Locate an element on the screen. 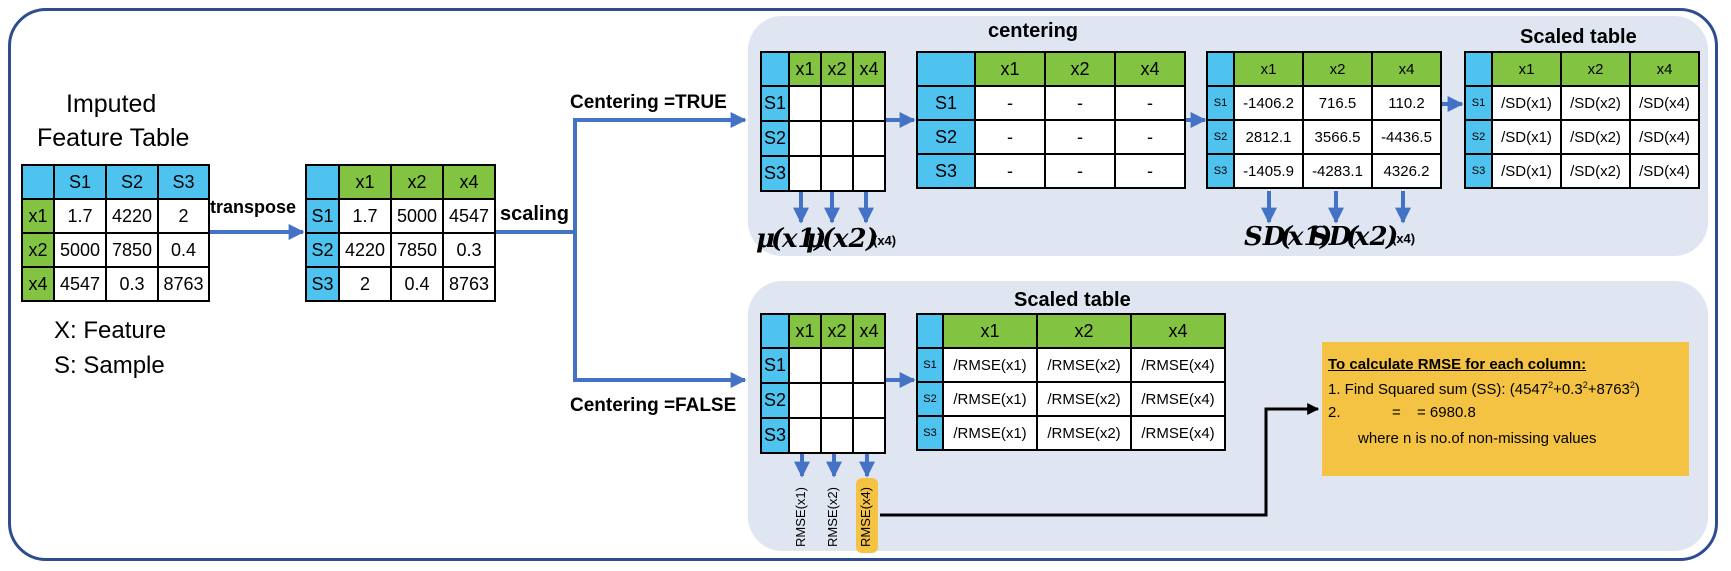  centering-false-label: Centering =FALSE is located at coordinates (653, 405).